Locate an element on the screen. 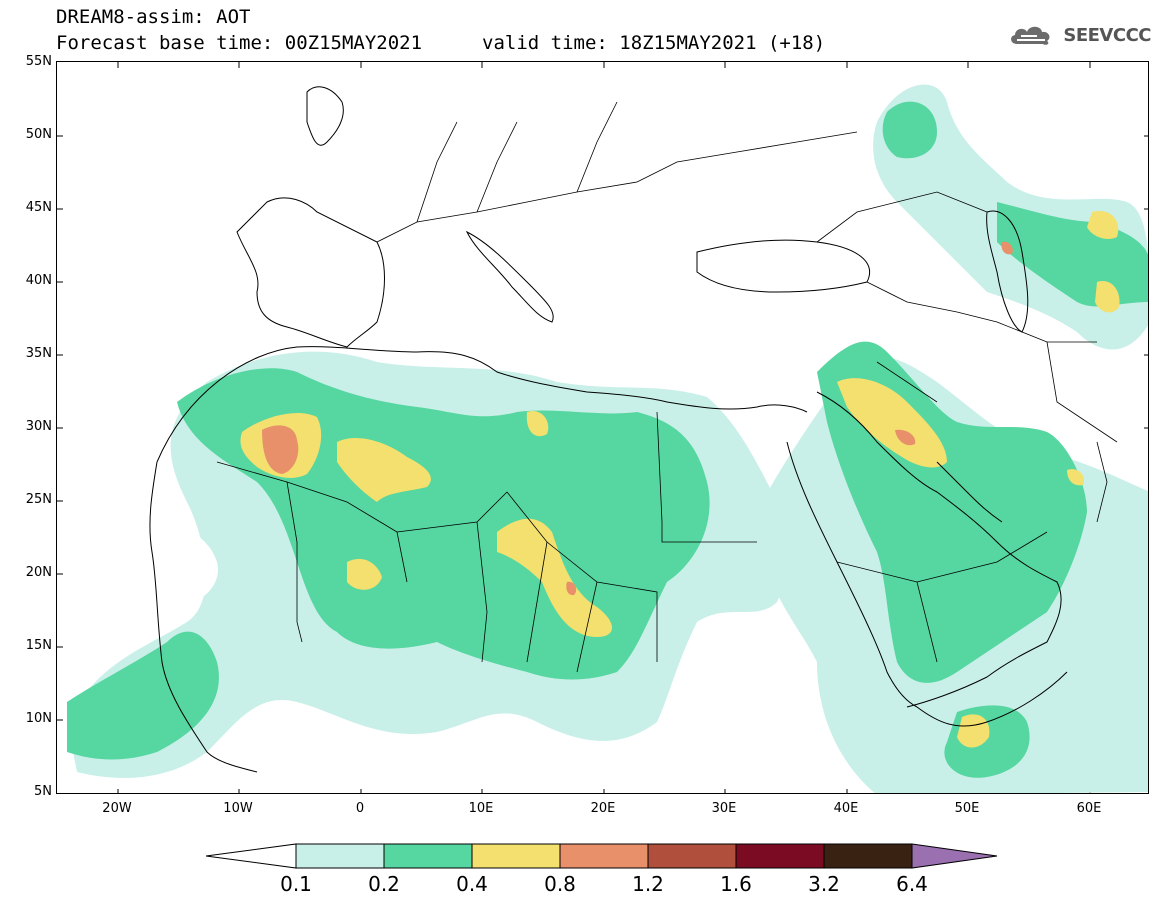 This screenshot has width=1165, height=905. lat-label: 50N is located at coordinates (38, 134).